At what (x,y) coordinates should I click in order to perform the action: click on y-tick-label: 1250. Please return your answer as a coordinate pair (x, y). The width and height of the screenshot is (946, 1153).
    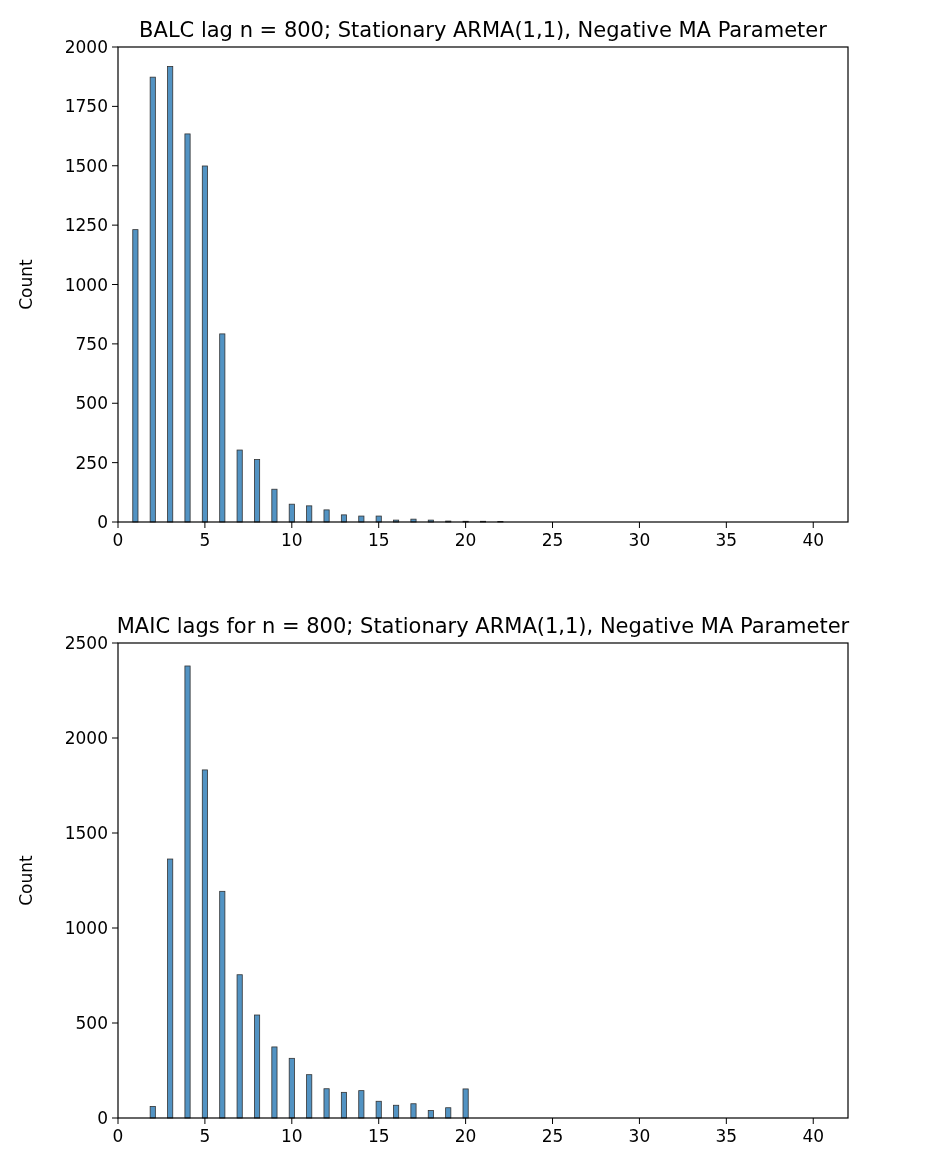
    Looking at the image, I should click on (86, 225).